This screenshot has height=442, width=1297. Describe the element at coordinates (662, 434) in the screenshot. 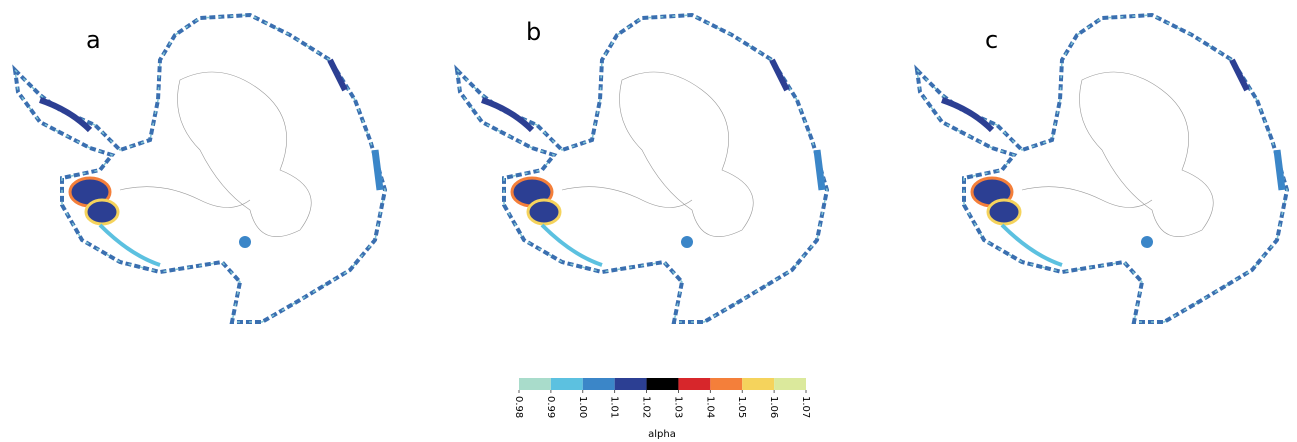

I see `colorbar-label: alpha` at that location.